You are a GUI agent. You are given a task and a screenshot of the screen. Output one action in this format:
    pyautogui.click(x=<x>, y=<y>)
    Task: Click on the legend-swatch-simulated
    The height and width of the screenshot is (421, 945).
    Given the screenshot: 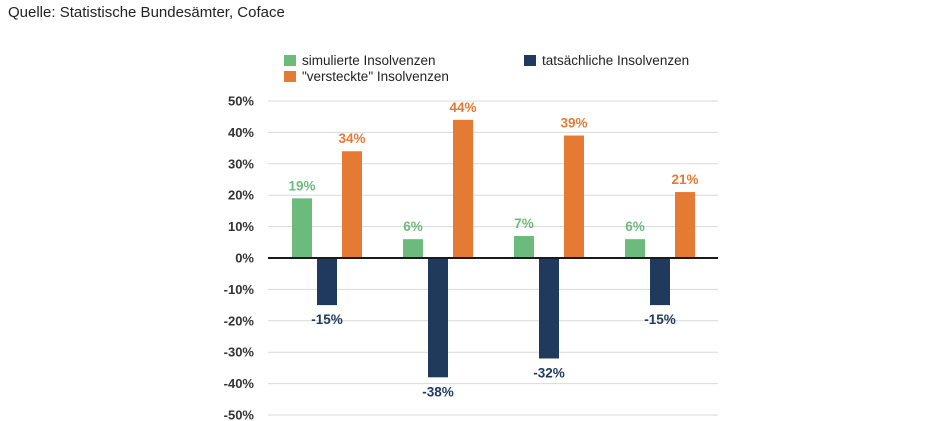 What is the action you would take?
    pyautogui.click(x=290, y=60)
    